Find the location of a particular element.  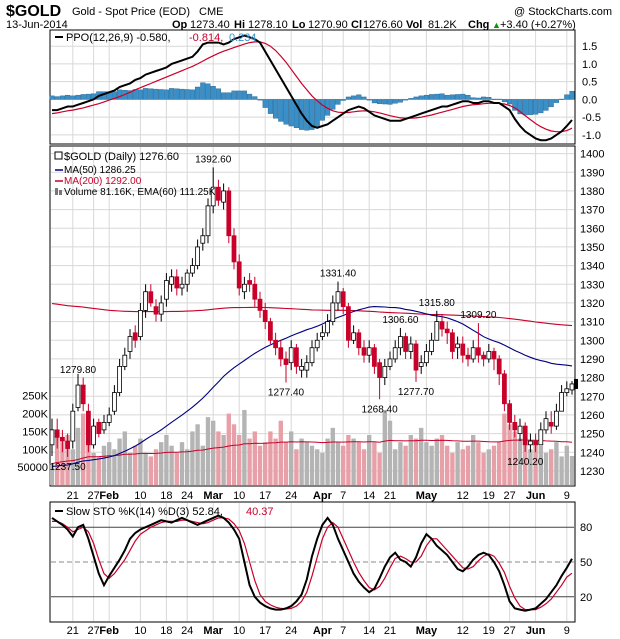

price-y-tick-label: 1390 is located at coordinates (592, 173).